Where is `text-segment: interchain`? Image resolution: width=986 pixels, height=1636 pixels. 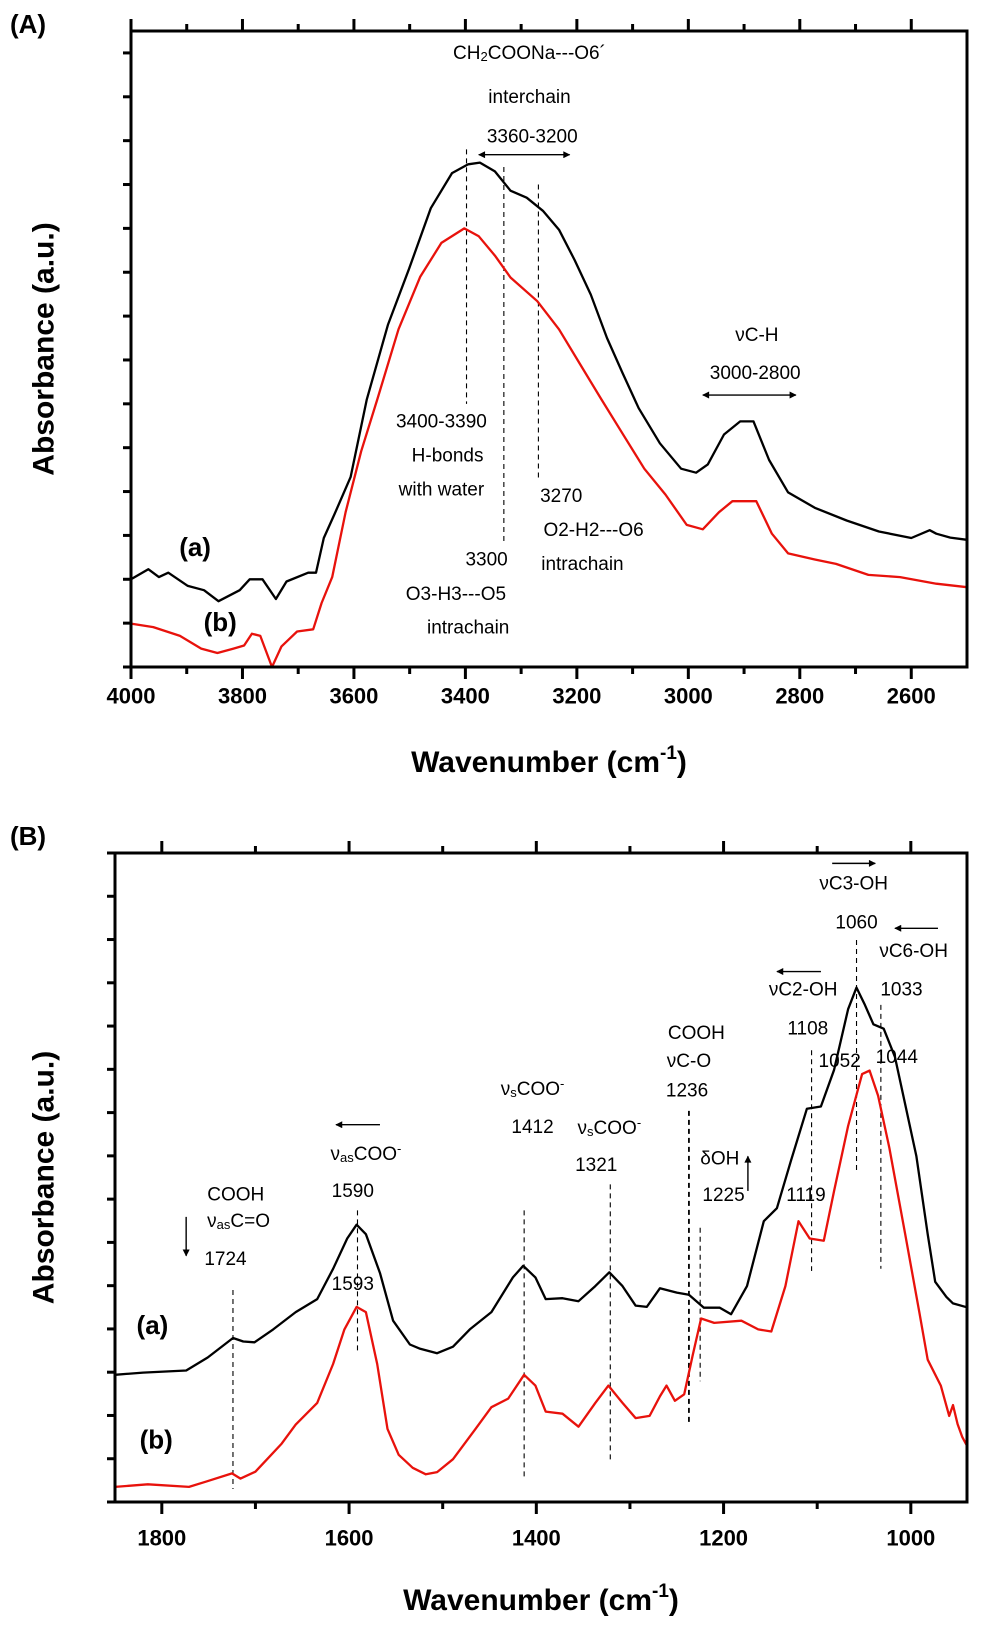 text-segment: interchain is located at coordinates (529, 96).